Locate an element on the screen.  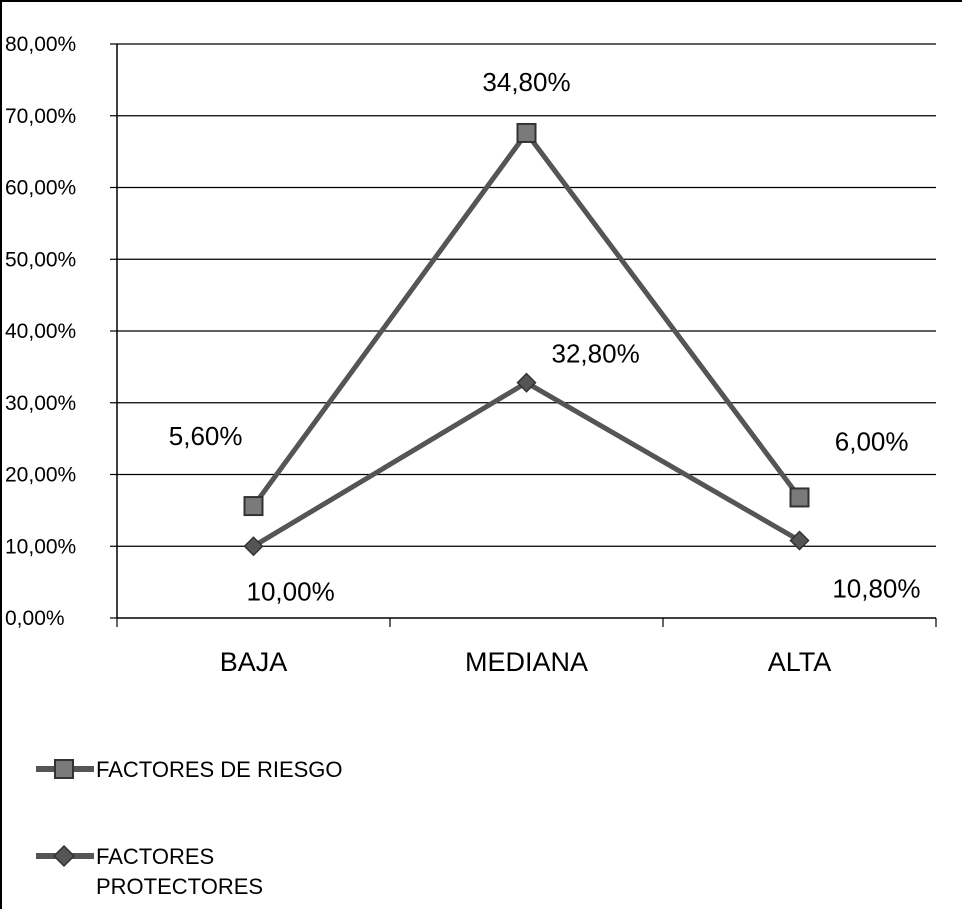
series-factores-protectores is located at coordinates (526, 464).